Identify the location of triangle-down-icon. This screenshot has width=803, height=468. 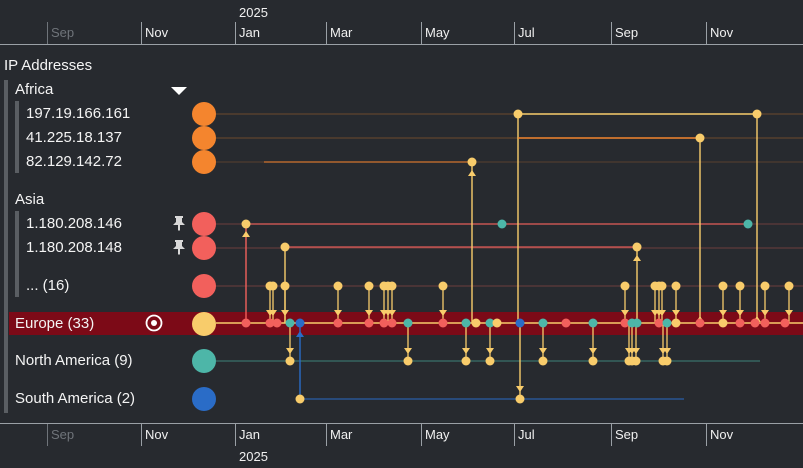
(179, 91).